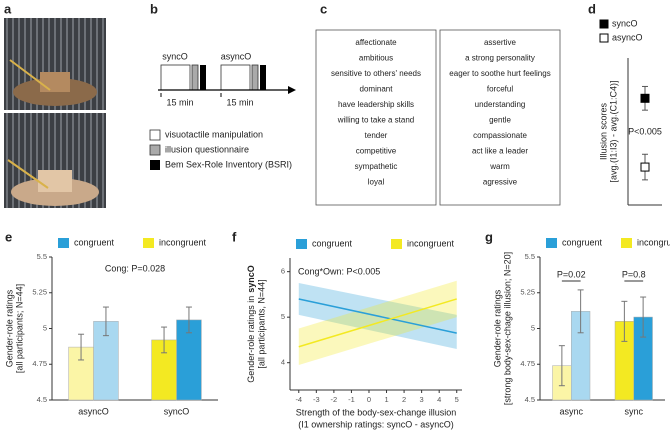  Describe the element at coordinates (633, 411) in the screenshot. I see `x-tick-label: sync` at that location.